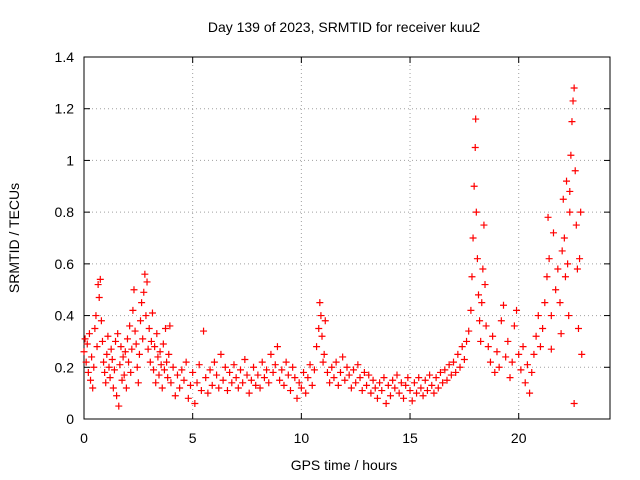 The width and height of the screenshot is (640, 480). Describe the element at coordinates (65, 57) in the screenshot. I see `y-tick-label: 1.4` at that location.